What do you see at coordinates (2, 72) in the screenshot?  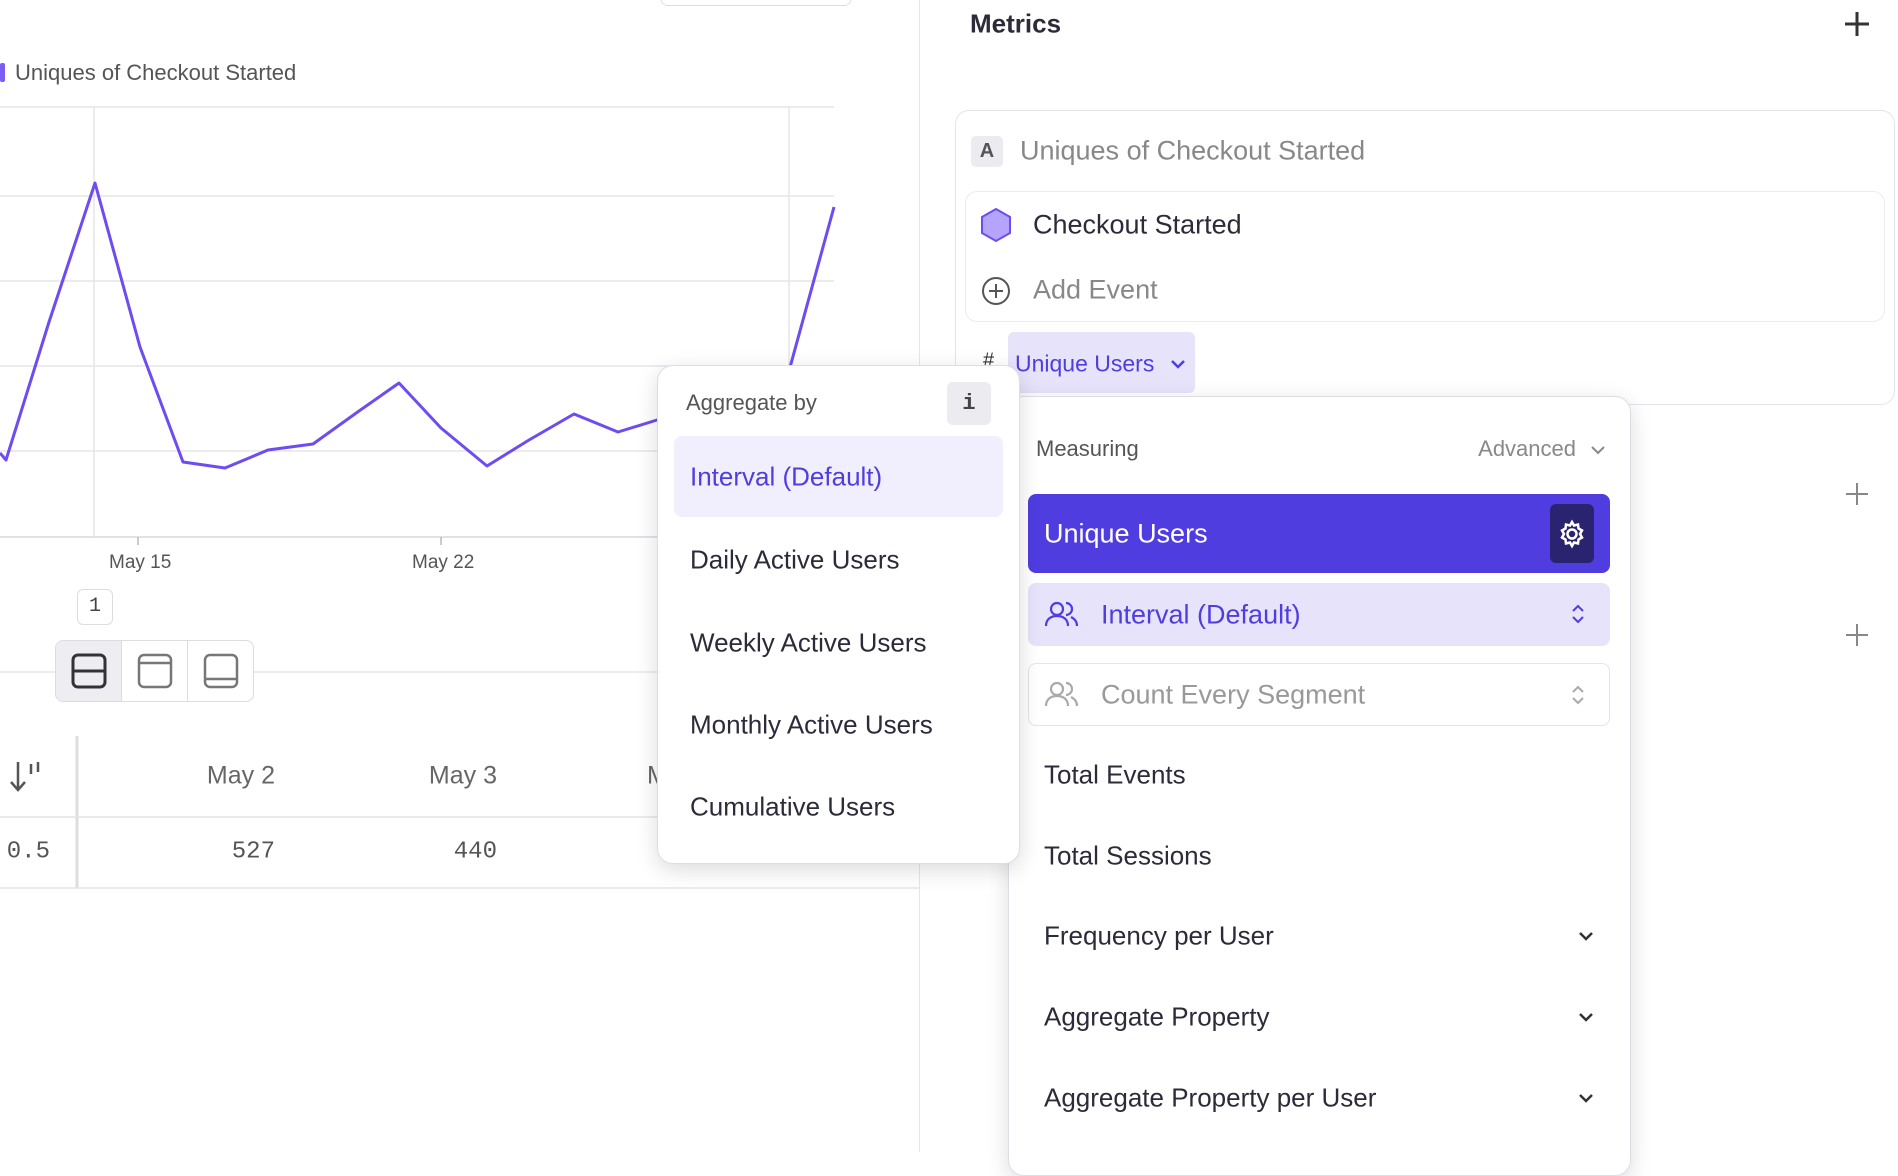 I see `legend-swatch` at bounding box center [2, 72].